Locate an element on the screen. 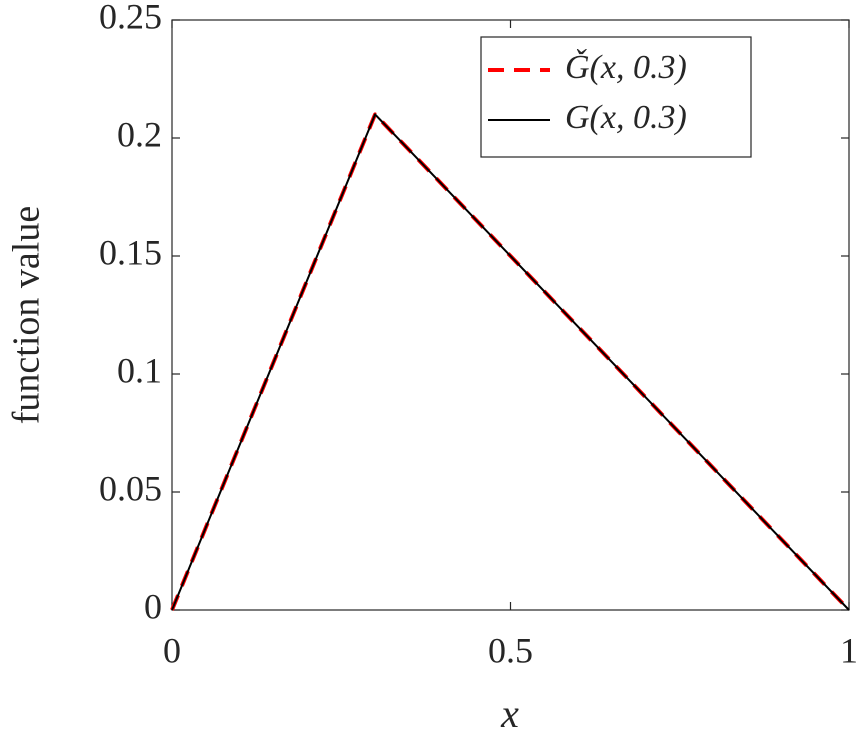 Image resolution: width=859 pixels, height=738 pixels. y-tick-label: 0 is located at coordinates (153, 606).